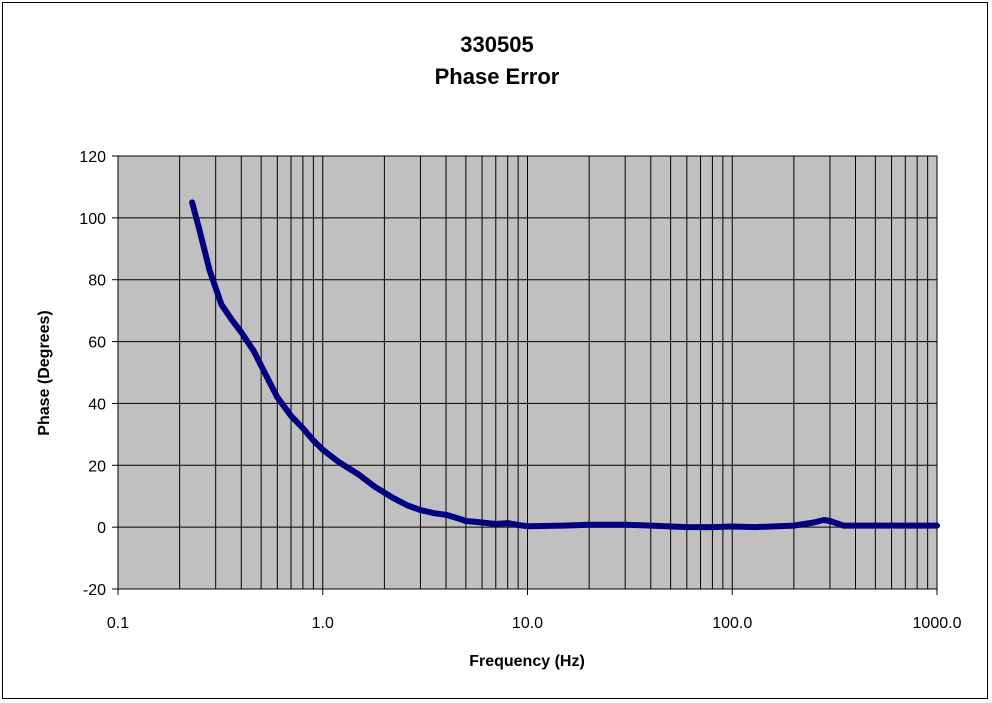  Describe the element at coordinates (527, 623) in the screenshot. I see `x-tick-label: 10.0` at that location.